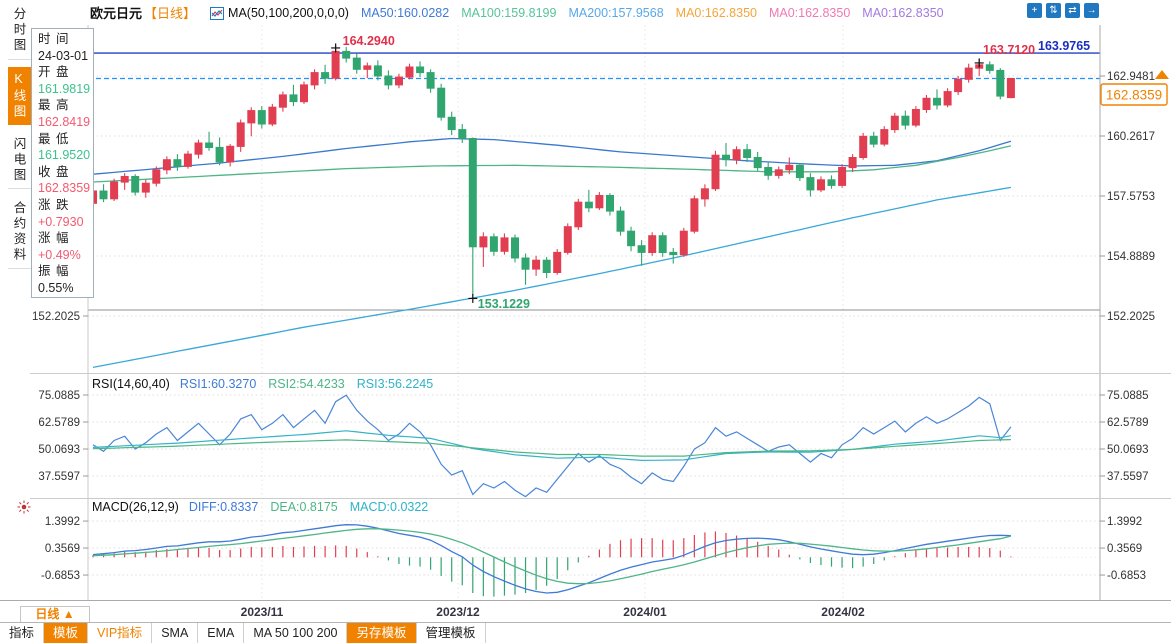  Describe the element at coordinates (218, 384) in the screenshot. I see `rsi-value: RSI1:60.3270` at that location.